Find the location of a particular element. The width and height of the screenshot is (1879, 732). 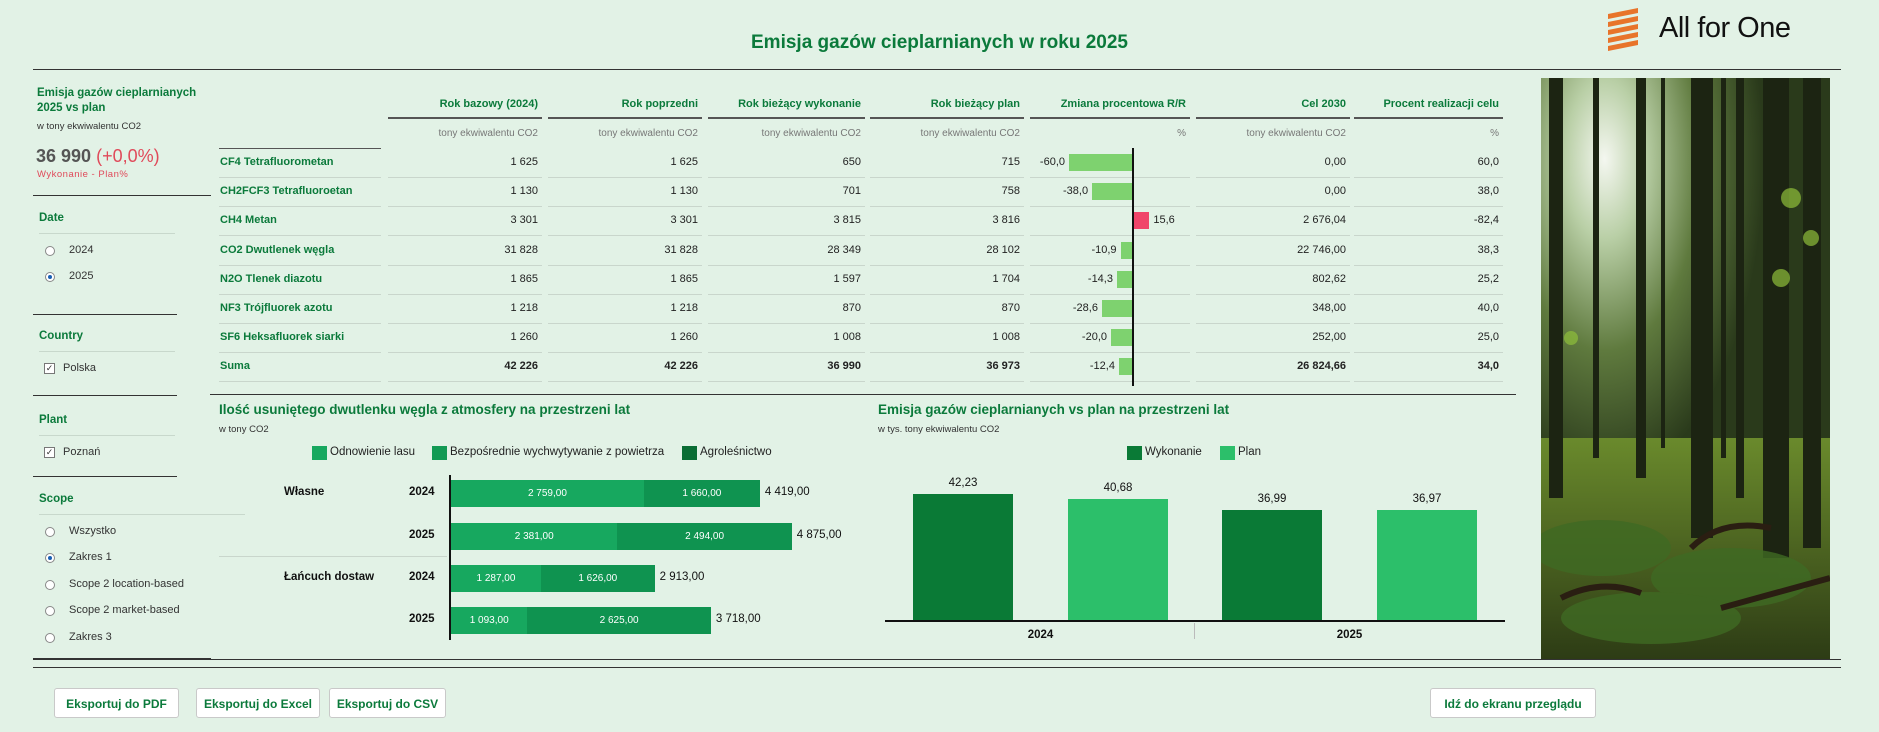

kpi-label: Wykonanie - Plan% is located at coordinates (83, 174).